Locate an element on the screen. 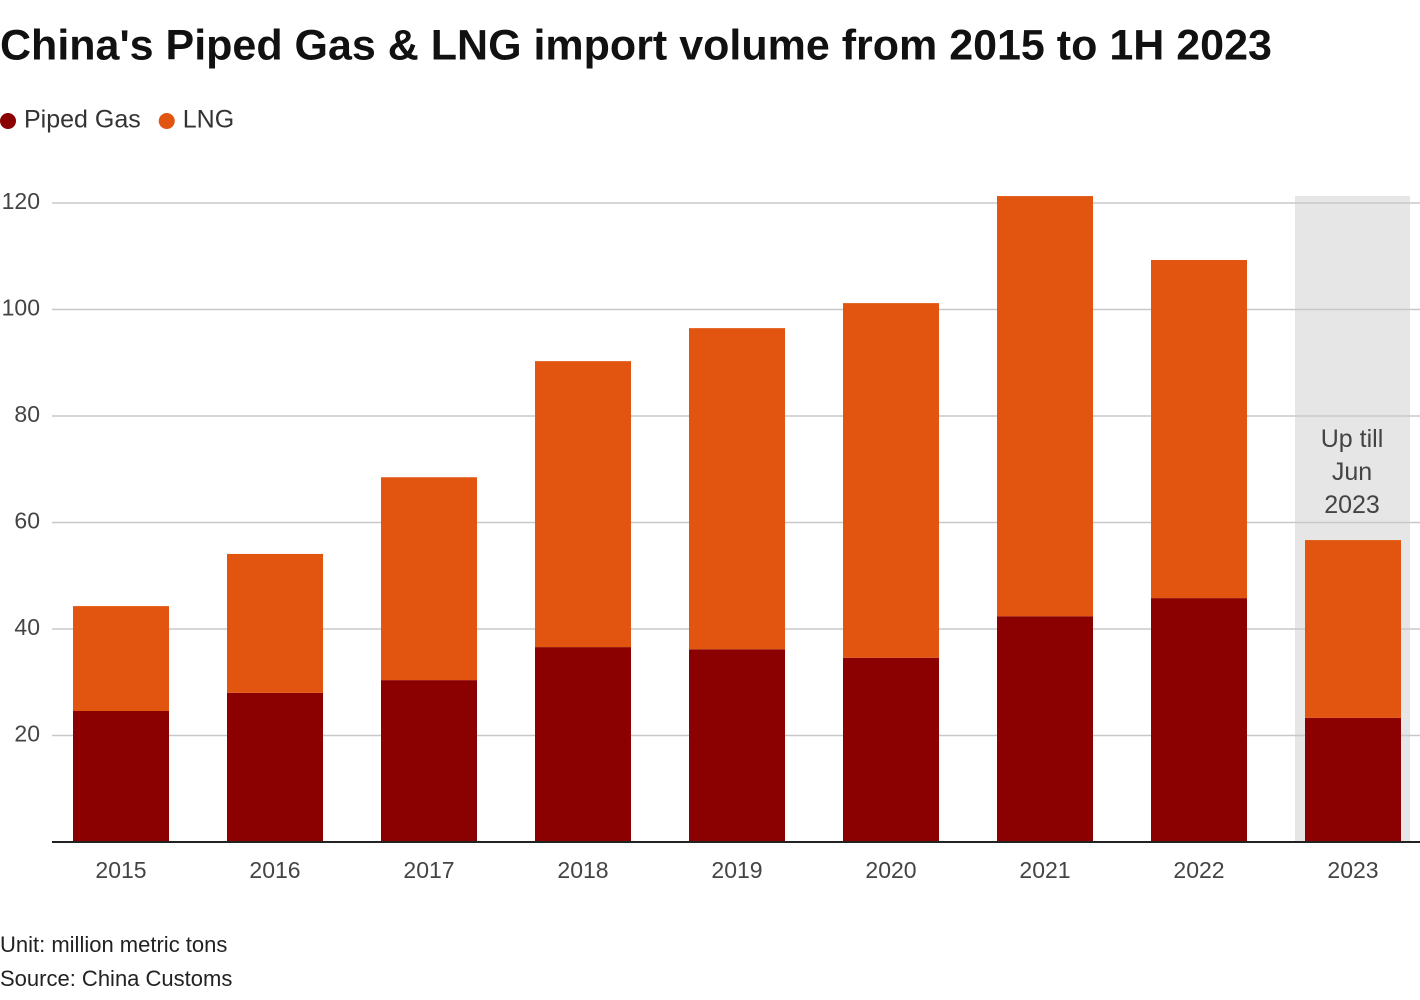  y-tick-label: 40 is located at coordinates (27, 627).